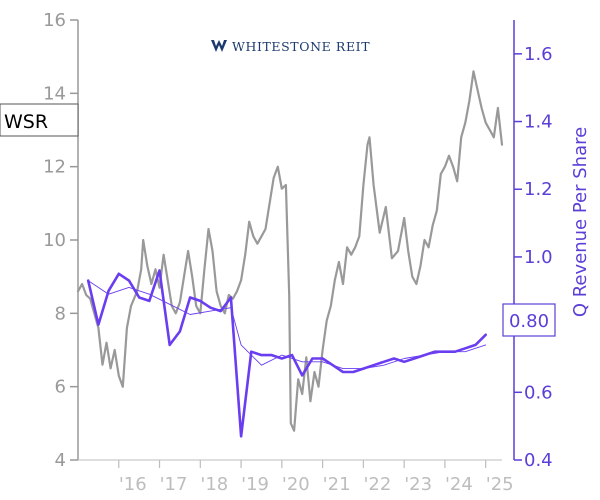  Describe the element at coordinates (219, 46) in the screenshot. I see `whitestone-w-logo-icon` at that location.